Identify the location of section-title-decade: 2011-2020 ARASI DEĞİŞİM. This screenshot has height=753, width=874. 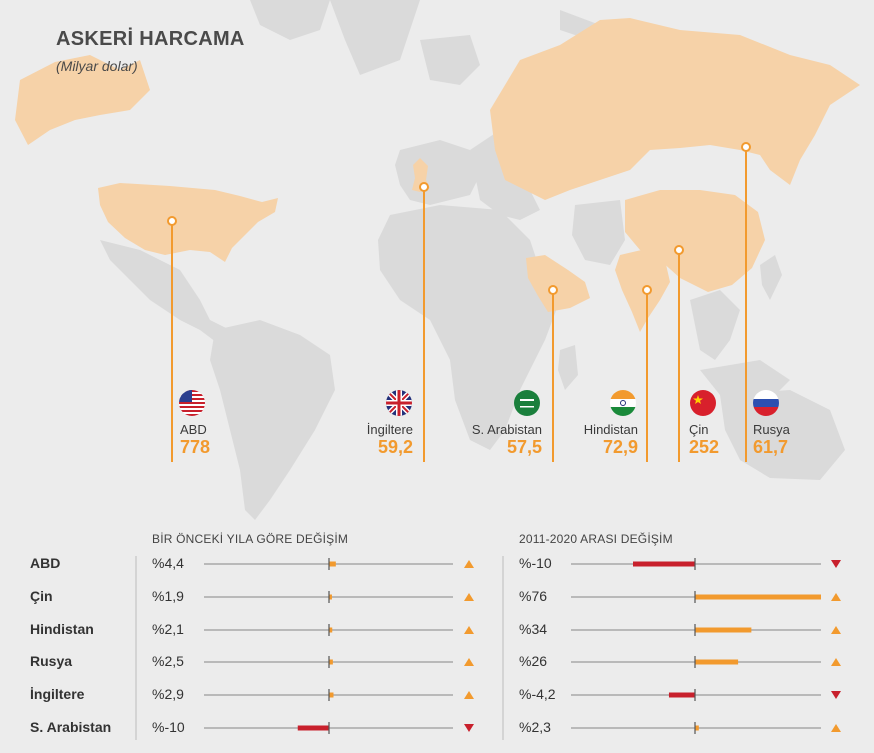
(596, 539).